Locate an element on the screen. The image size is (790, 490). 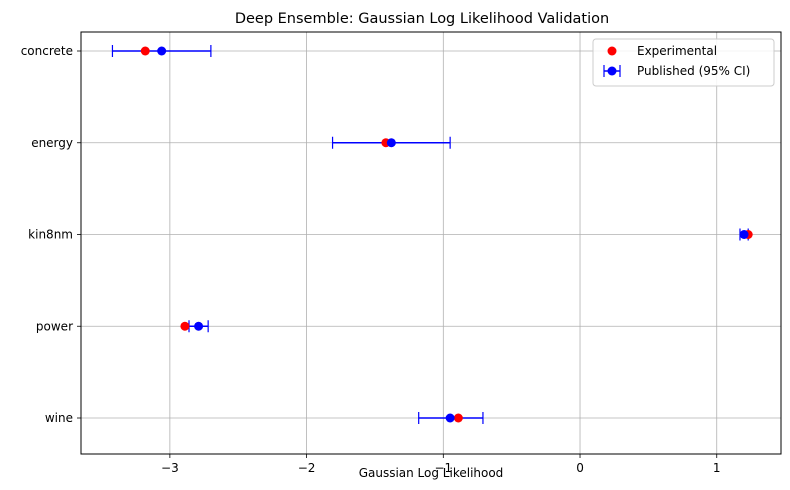
legend-published-marker is located at coordinates (612, 71).